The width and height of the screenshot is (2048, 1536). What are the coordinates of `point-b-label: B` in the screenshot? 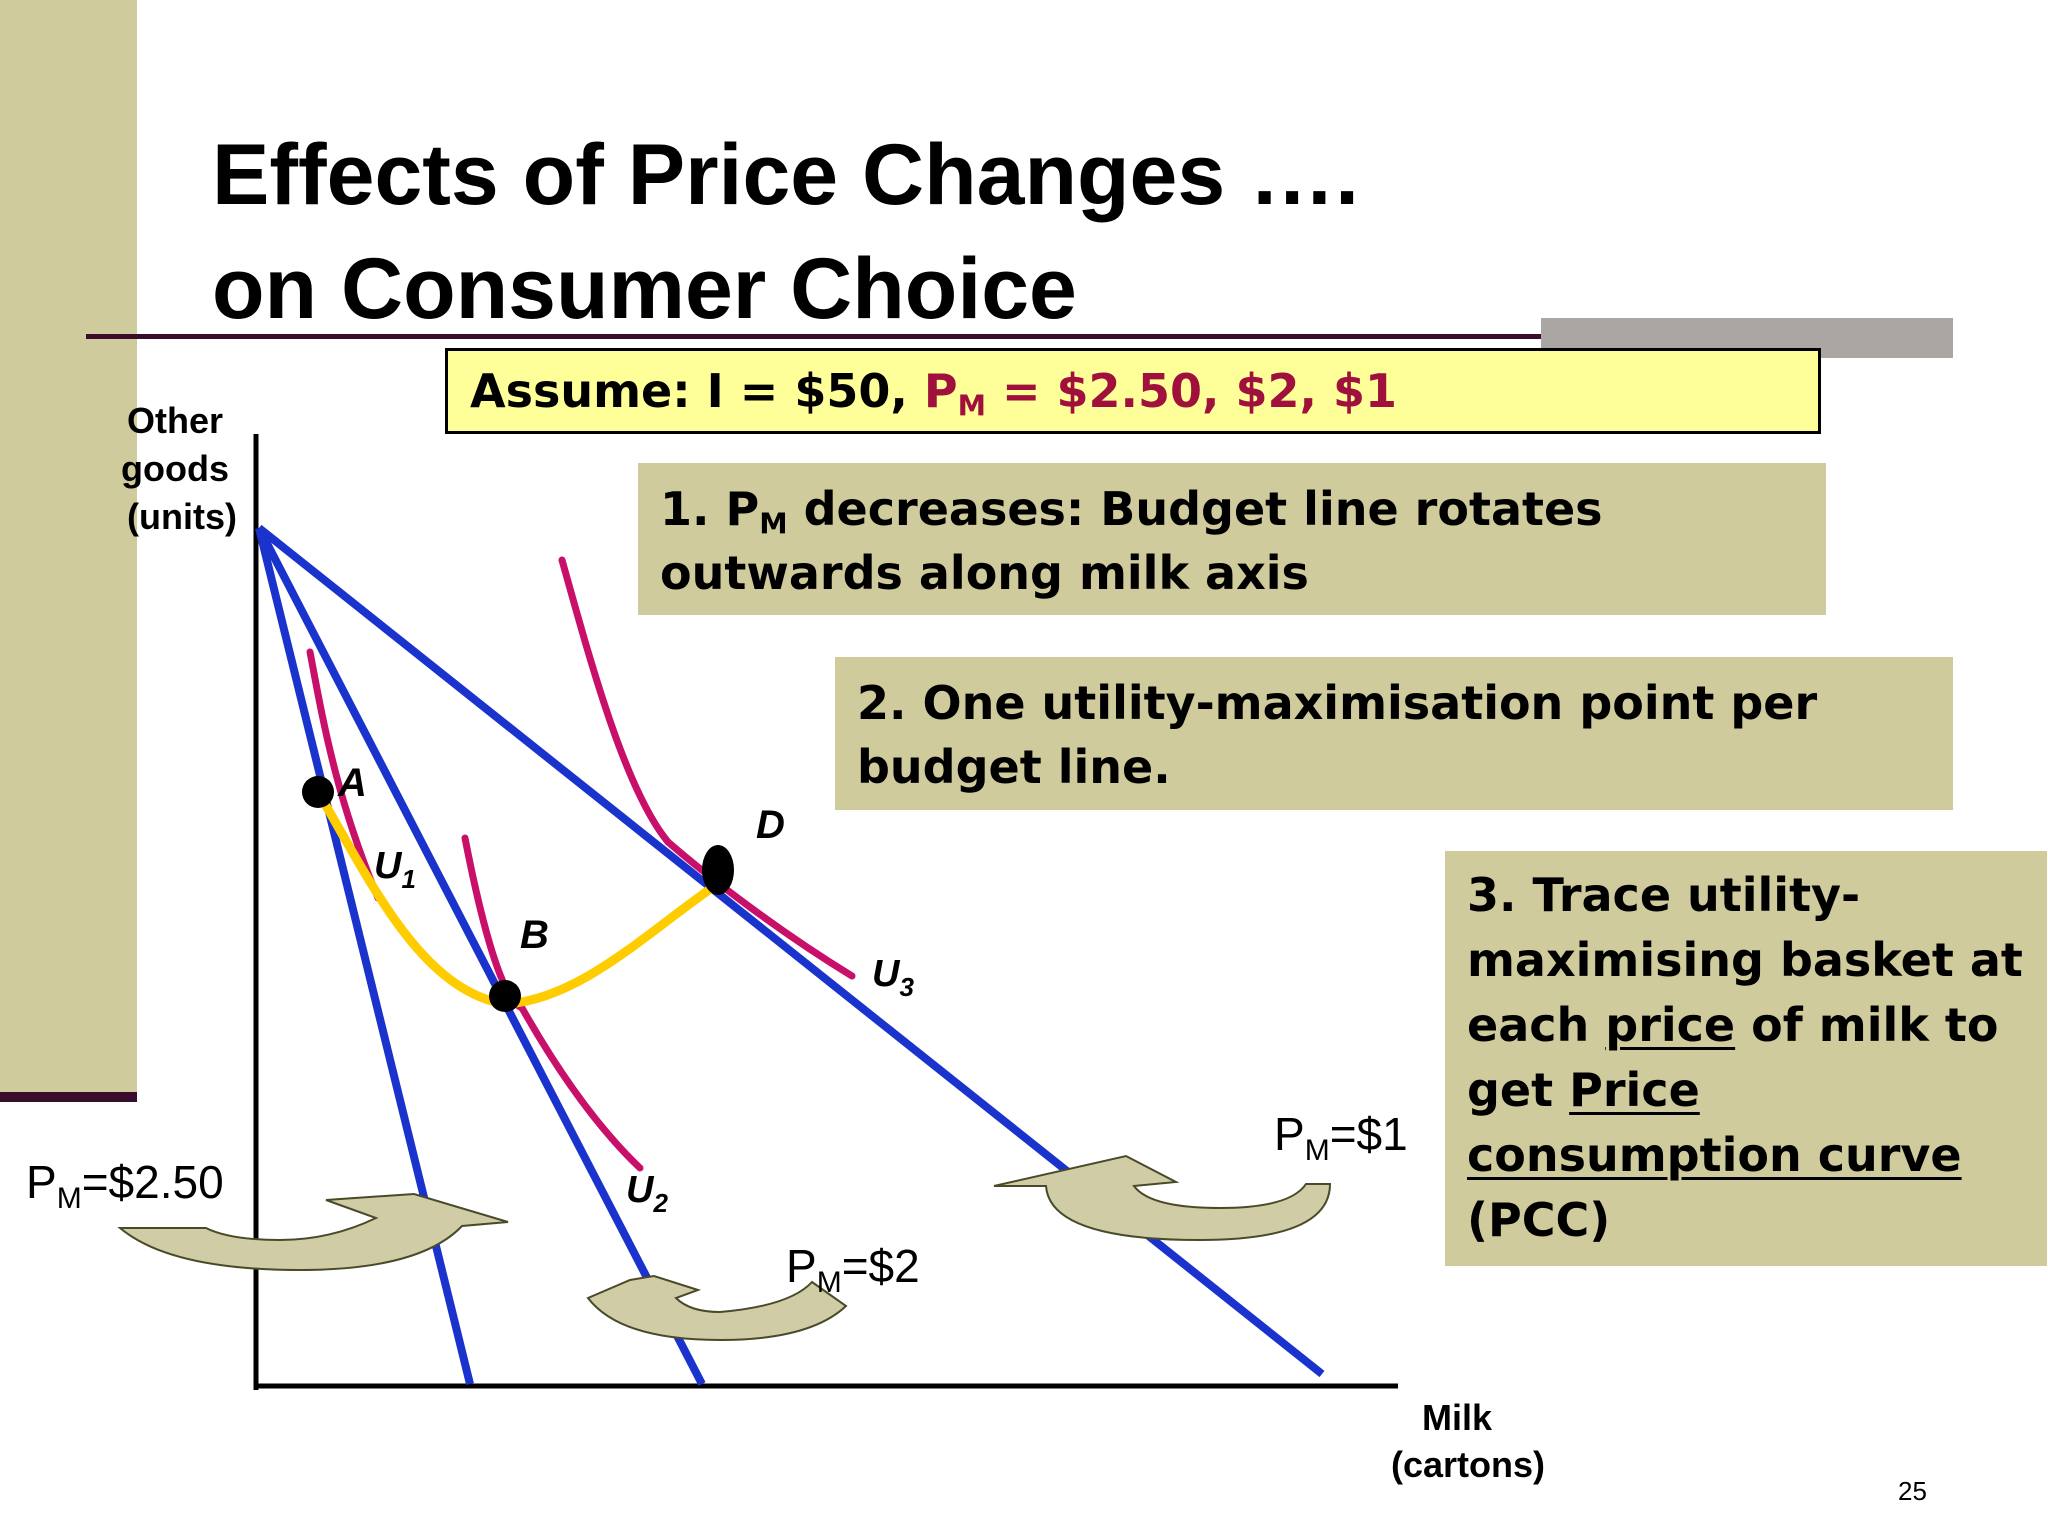 It's located at (534, 935).